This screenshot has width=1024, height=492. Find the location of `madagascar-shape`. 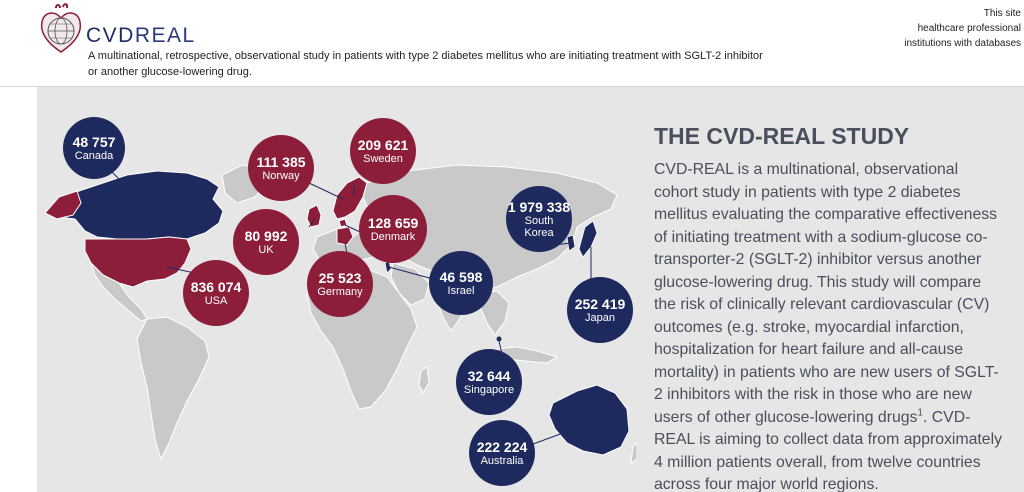

madagascar-shape is located at coordinates (424, 380).